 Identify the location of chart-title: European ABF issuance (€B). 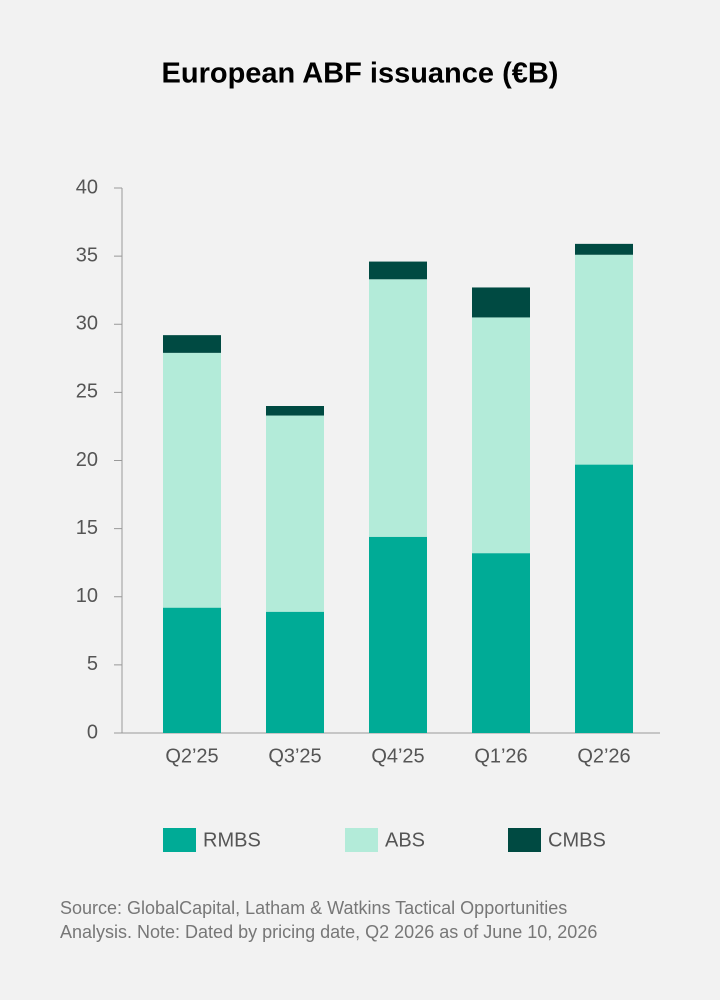
(360, 74).